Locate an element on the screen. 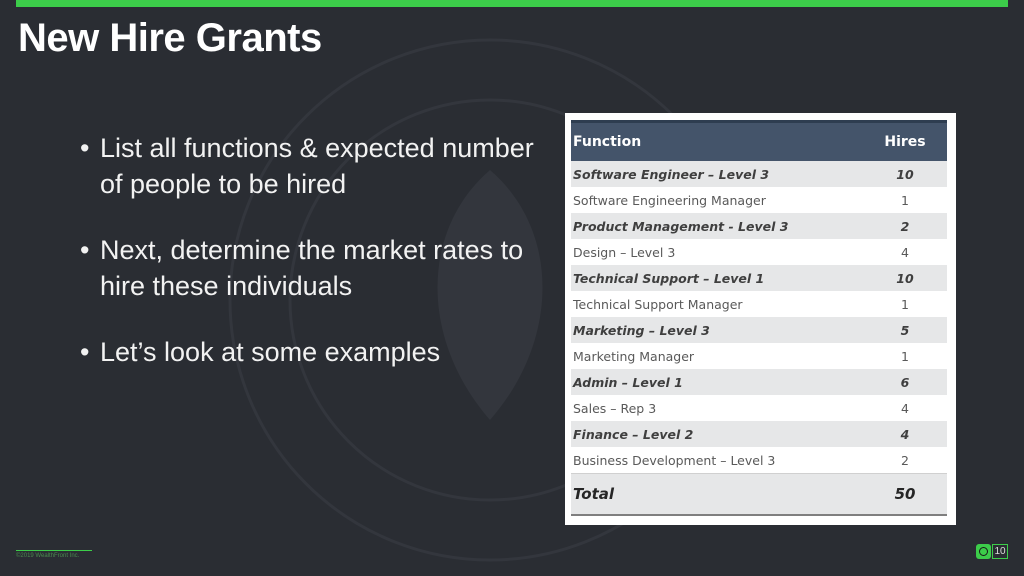 The image size is (1024, 576). table-row: Technical Support Manager 1 is located at coordinates (759, 304).